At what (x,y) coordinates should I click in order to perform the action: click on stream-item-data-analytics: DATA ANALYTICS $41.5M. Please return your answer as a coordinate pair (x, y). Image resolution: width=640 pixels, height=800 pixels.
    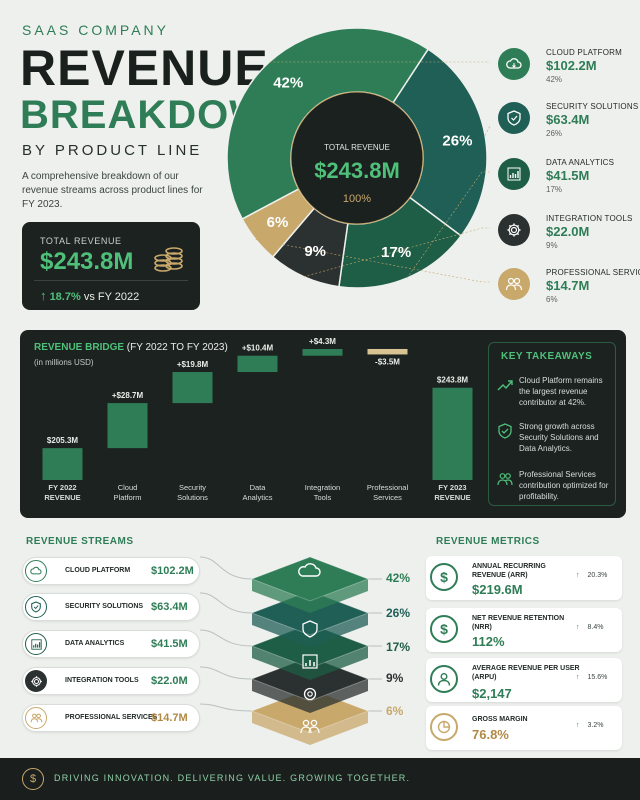
    Looking at the image, I should click on (111, 644).